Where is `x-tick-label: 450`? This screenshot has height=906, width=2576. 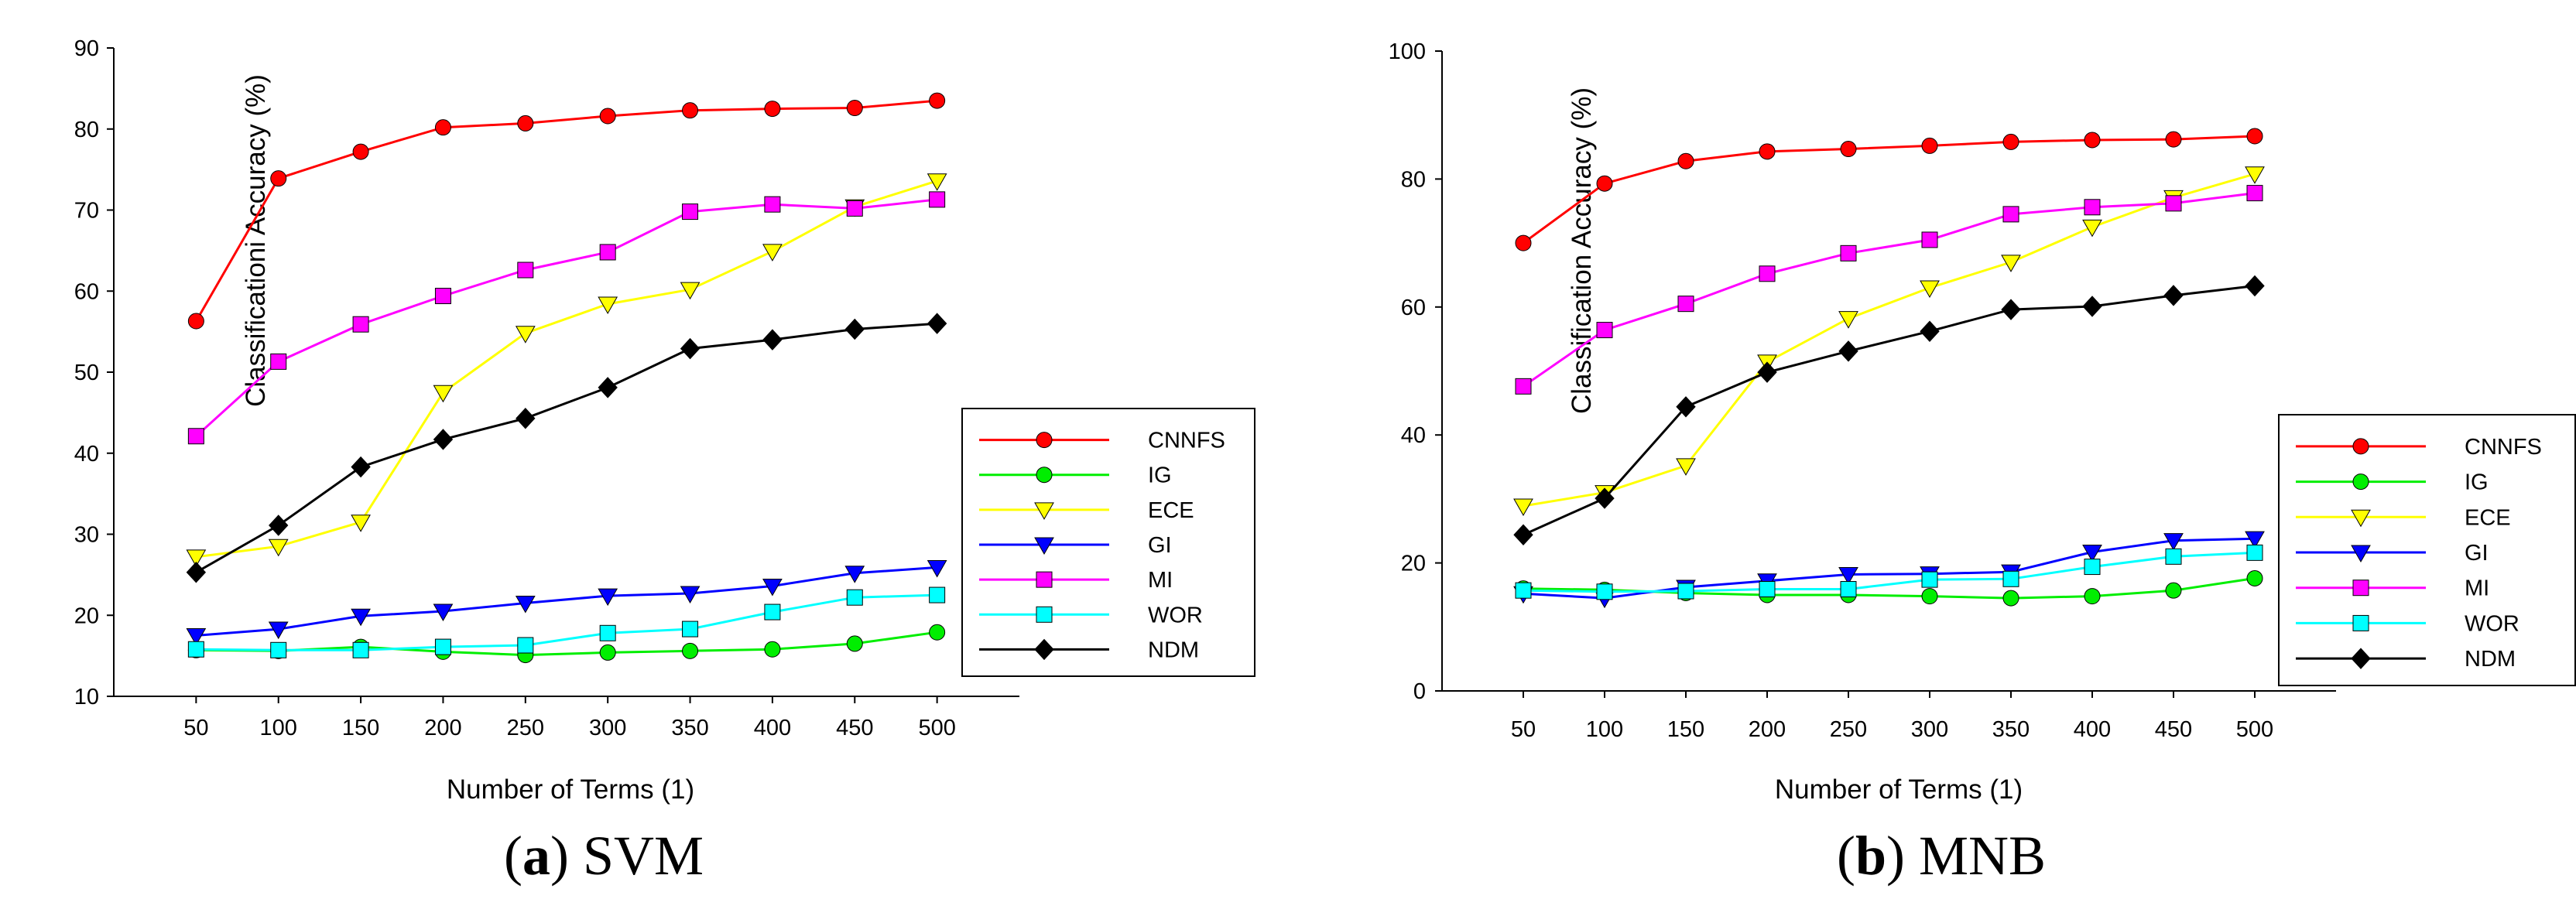 x-tick-label: 450 is located at coordinates (855, 728).